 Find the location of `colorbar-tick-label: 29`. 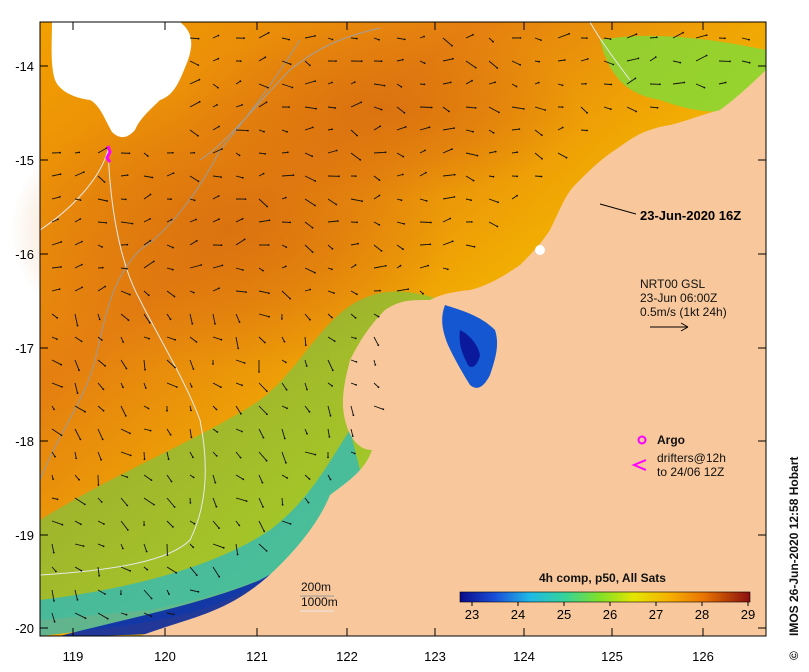

colorbar-tick-label: 29 is located at coordinates (748, 614).